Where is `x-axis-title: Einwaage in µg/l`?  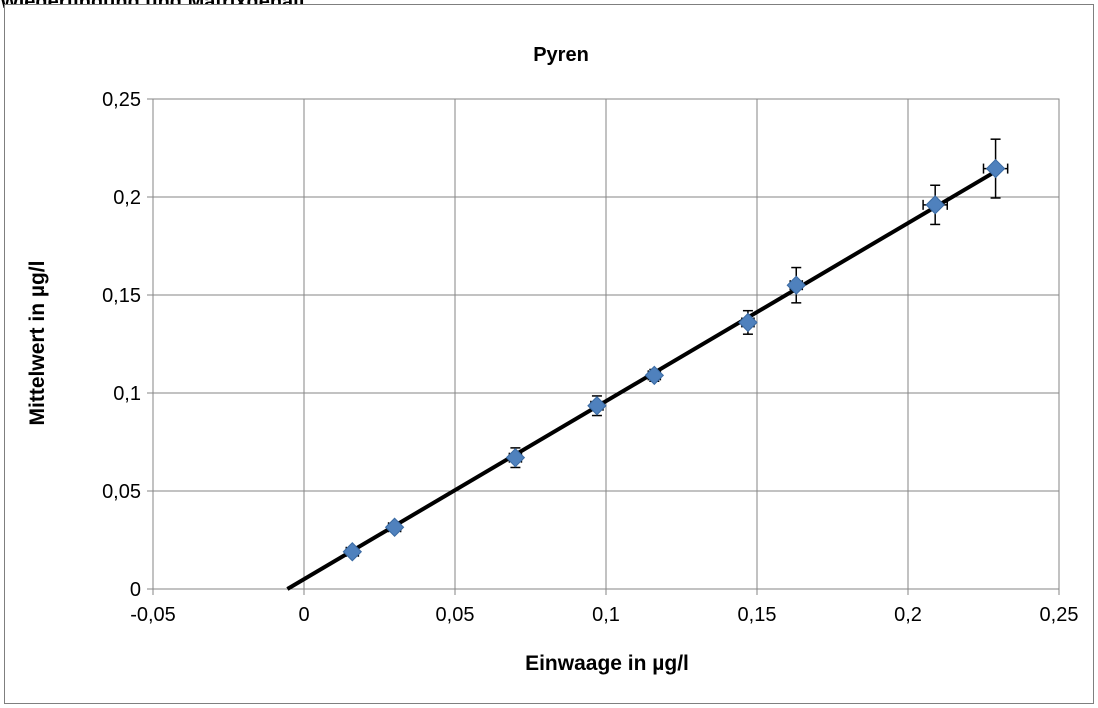
x-axis-title: Einwaage in µg/l is located at coordinates (607, 663).